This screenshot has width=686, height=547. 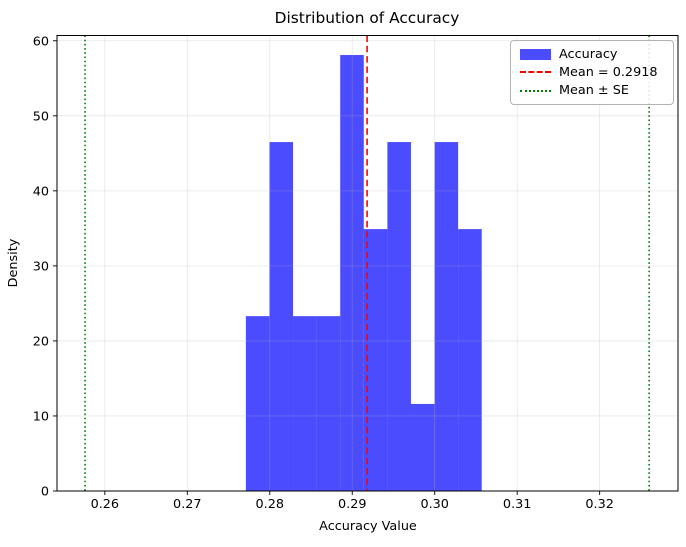 What do you see at coordinates (187, 504) in the screenshot?
I see `x-tick-label: 0.27` at bounding box center [187, 504].